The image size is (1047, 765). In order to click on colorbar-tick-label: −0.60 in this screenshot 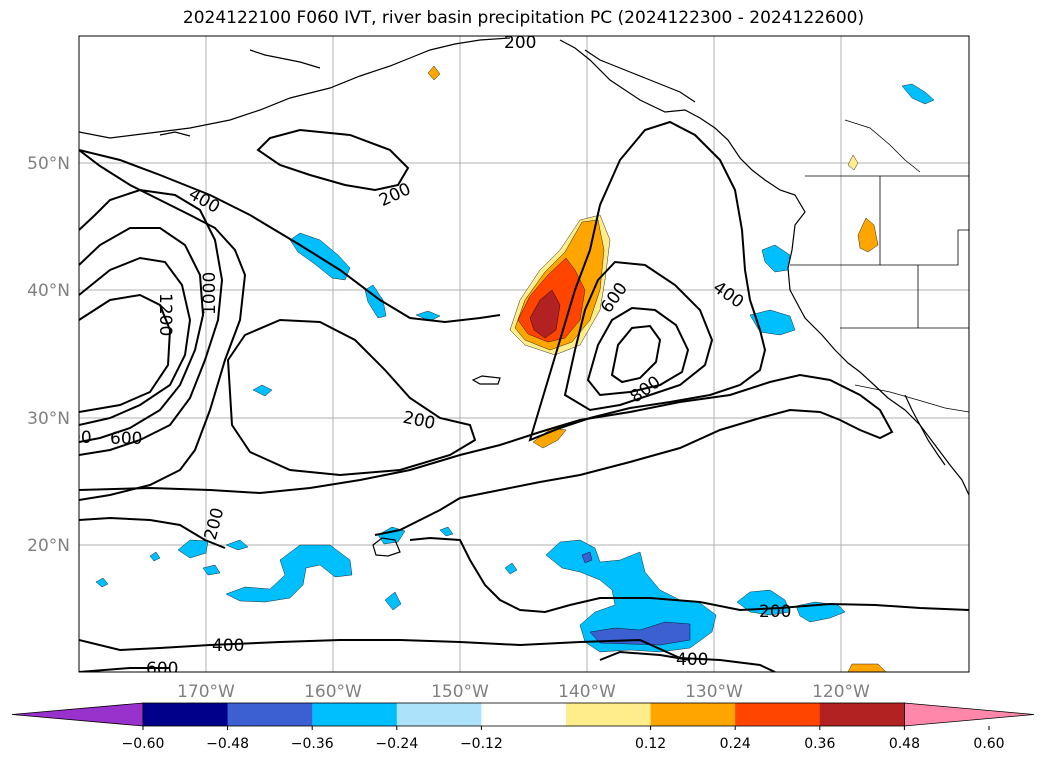, I will do `click(143, 744)`.